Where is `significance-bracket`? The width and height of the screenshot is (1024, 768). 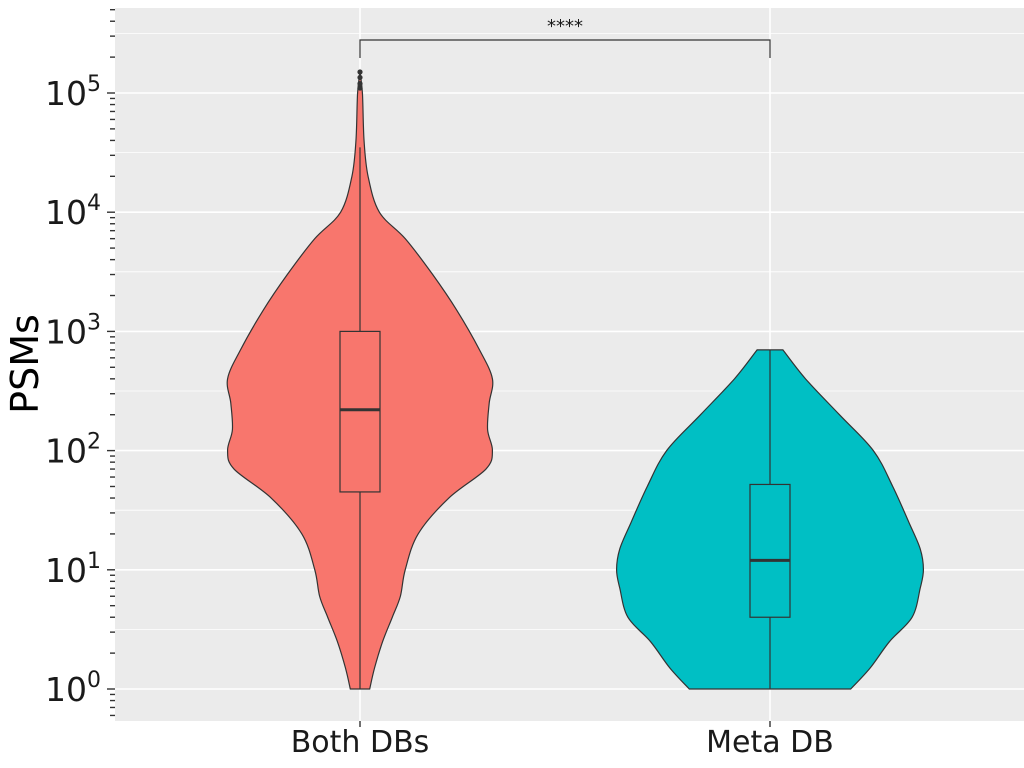
significance-bracket is located at coordinates (565, 48).